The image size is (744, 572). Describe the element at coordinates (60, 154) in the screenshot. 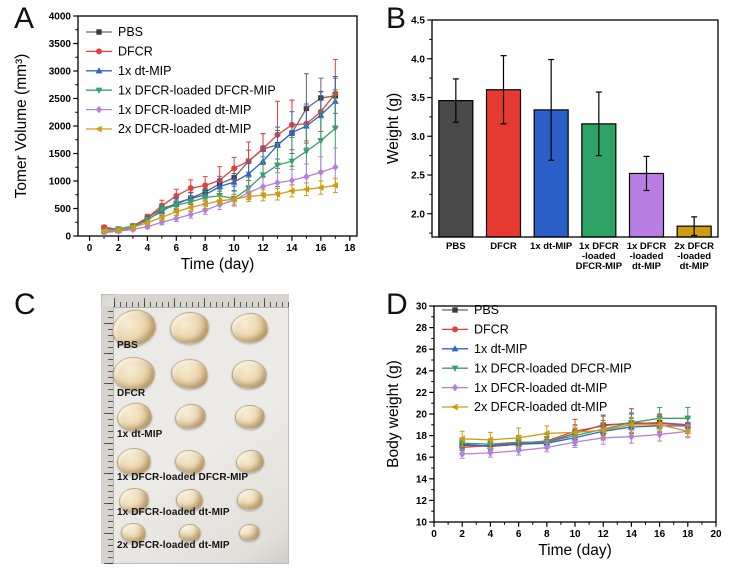

I see `svg-text: 1500` at that location.